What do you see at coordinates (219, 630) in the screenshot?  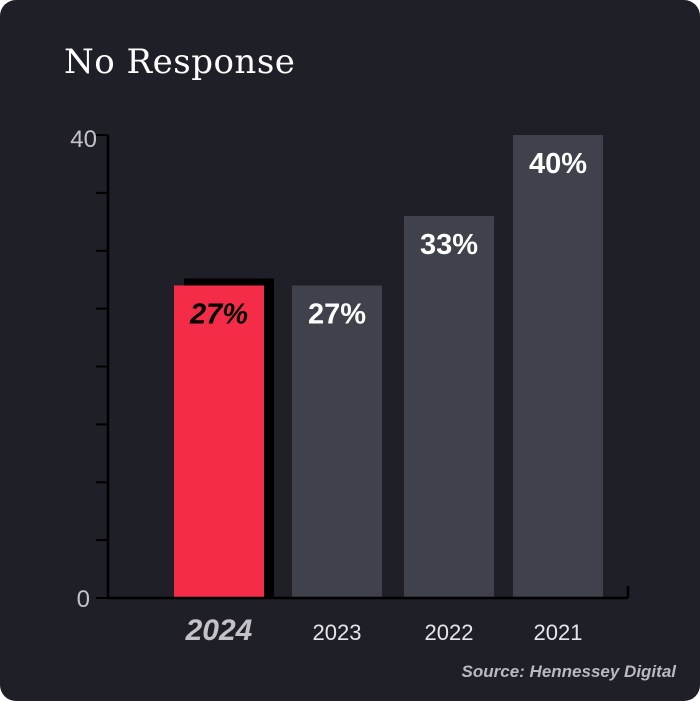 I see `x-tick-label-2024: 2024` at bounding box center [219, 630].